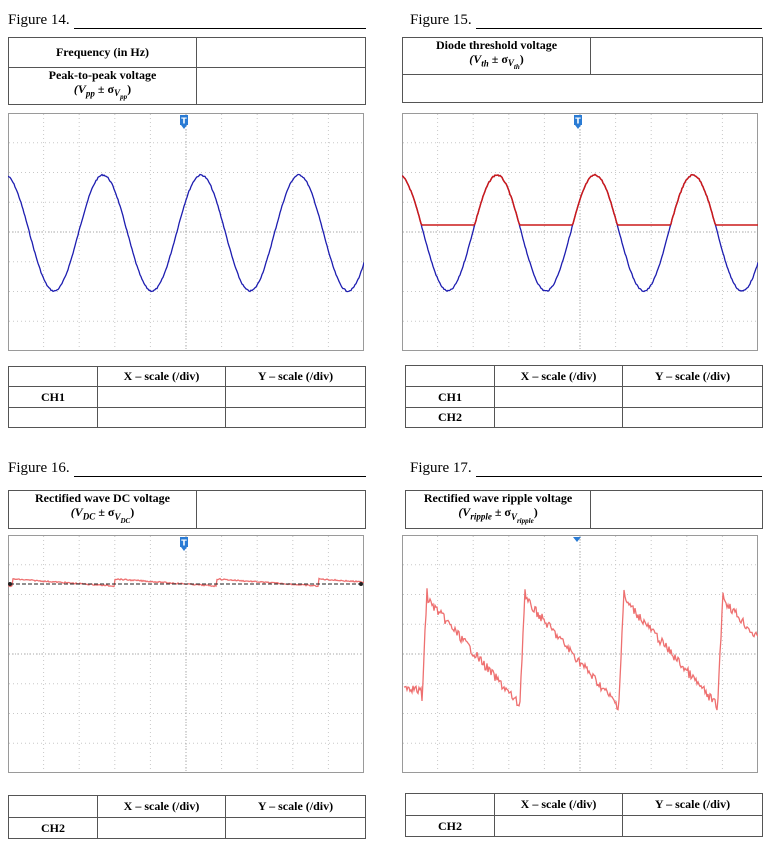 Image resolution: width=781 pixels, height=858 pixels. Describe the element at coordinates (676, 509) in the screenshot. I see `ripple-voltage-value-cell` at that location.